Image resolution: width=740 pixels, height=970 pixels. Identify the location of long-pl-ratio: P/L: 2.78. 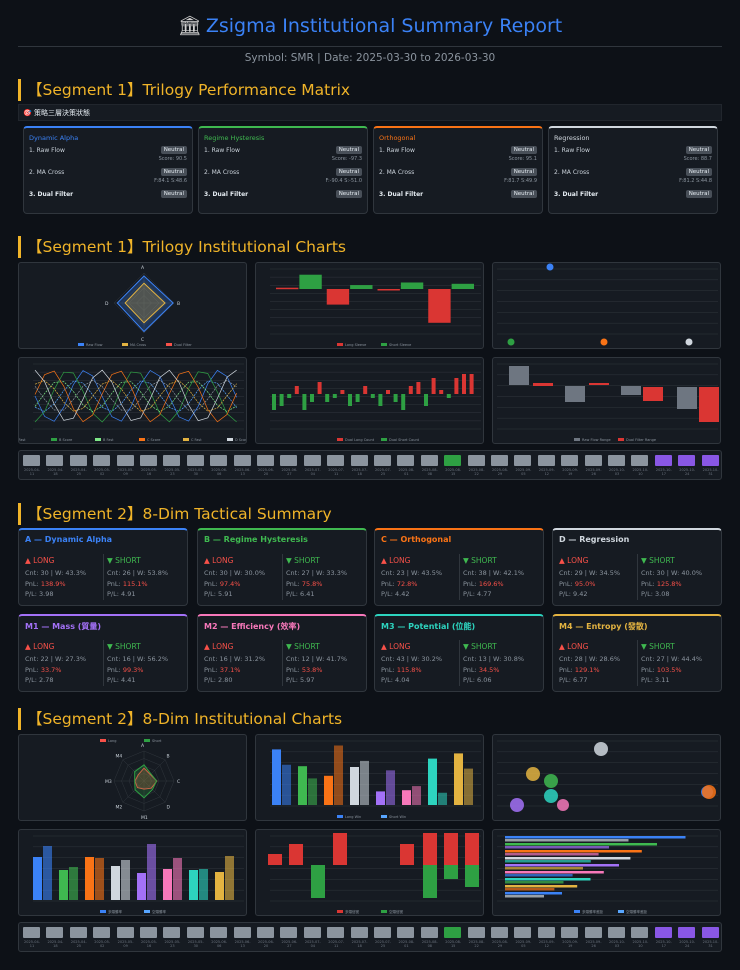
(39, 680).